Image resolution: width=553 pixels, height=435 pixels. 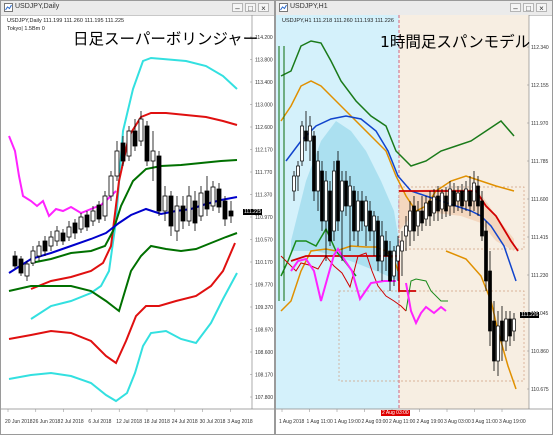 What do you see at coordinates (540, 314) in the screenshot?
I see `h1-price-tick-label: 111.045` at bounding box center [540, 314].